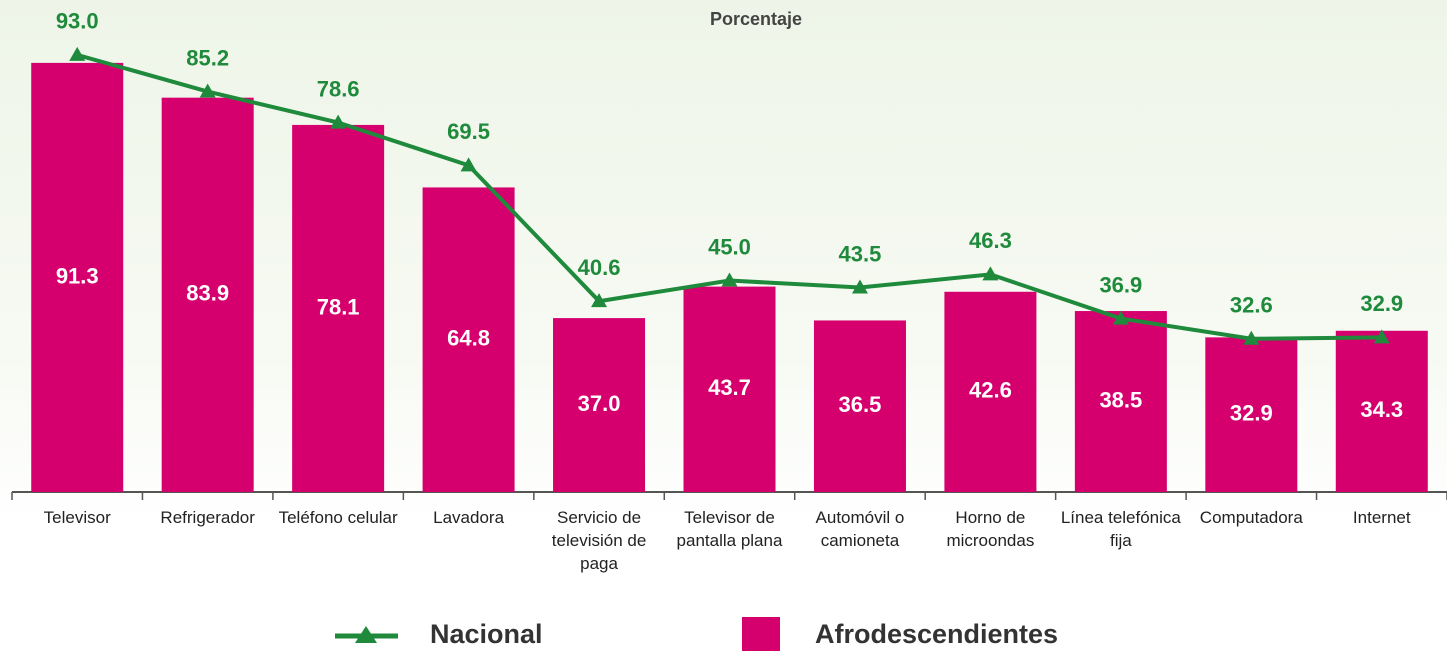 The width and height of the screenshot is (1447, 651). Describe the element at coordinates (729, 246) in the screenshot. I see `line-value-label: 45.0` at that location.